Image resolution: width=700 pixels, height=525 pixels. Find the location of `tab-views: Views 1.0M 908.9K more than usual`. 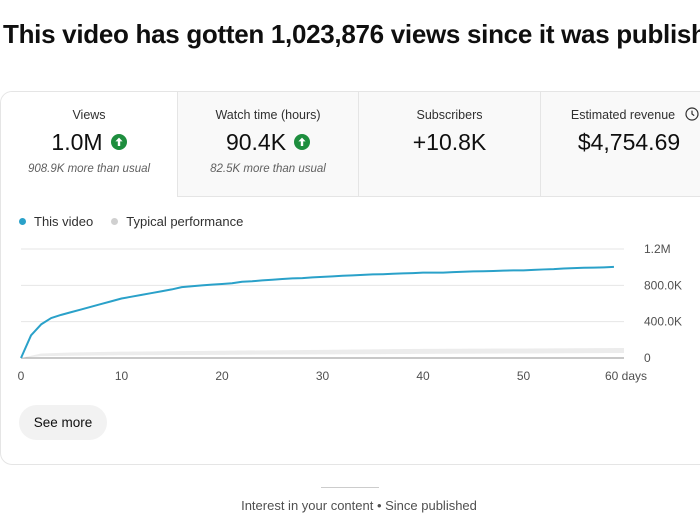

tab-views: Views 1.0M 908.9K more than usual is located at coordinates (89, 144).